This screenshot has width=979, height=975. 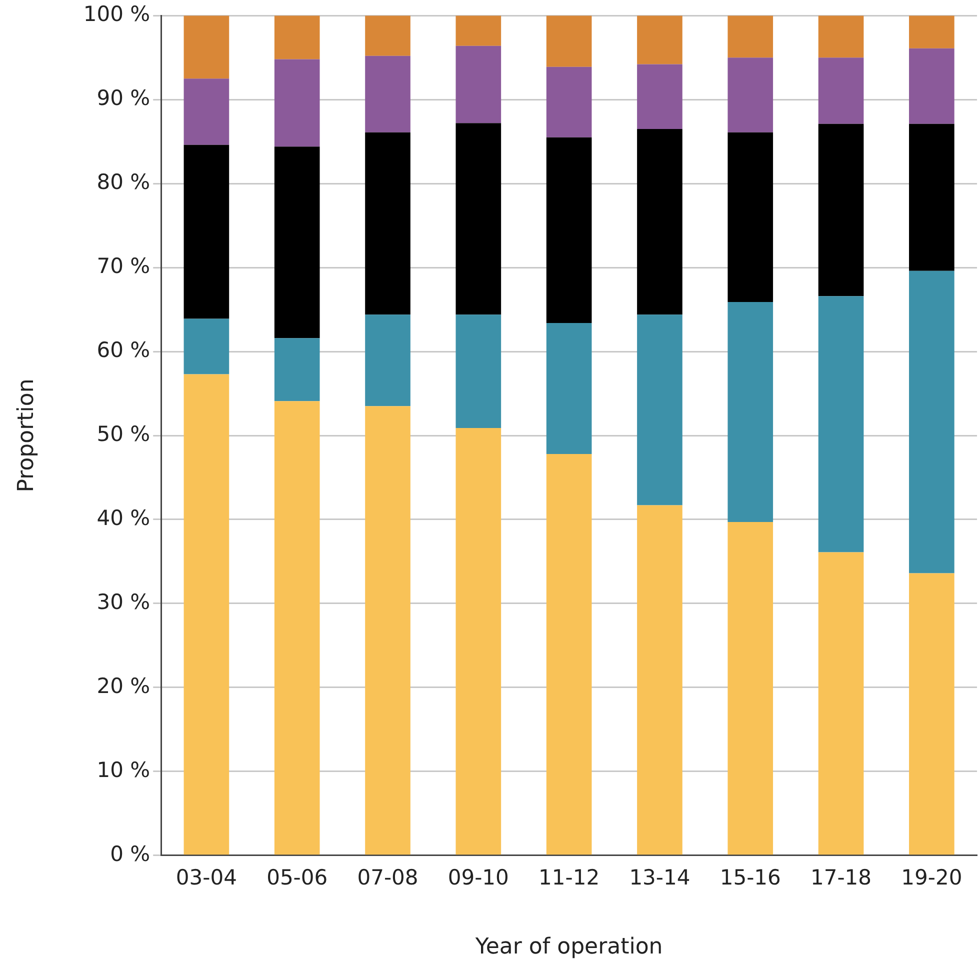 What do you see at coordinates (568, 947) in the screenshot?
I see `x-axis-title: Year of operation` at bounding box center [568, 947].